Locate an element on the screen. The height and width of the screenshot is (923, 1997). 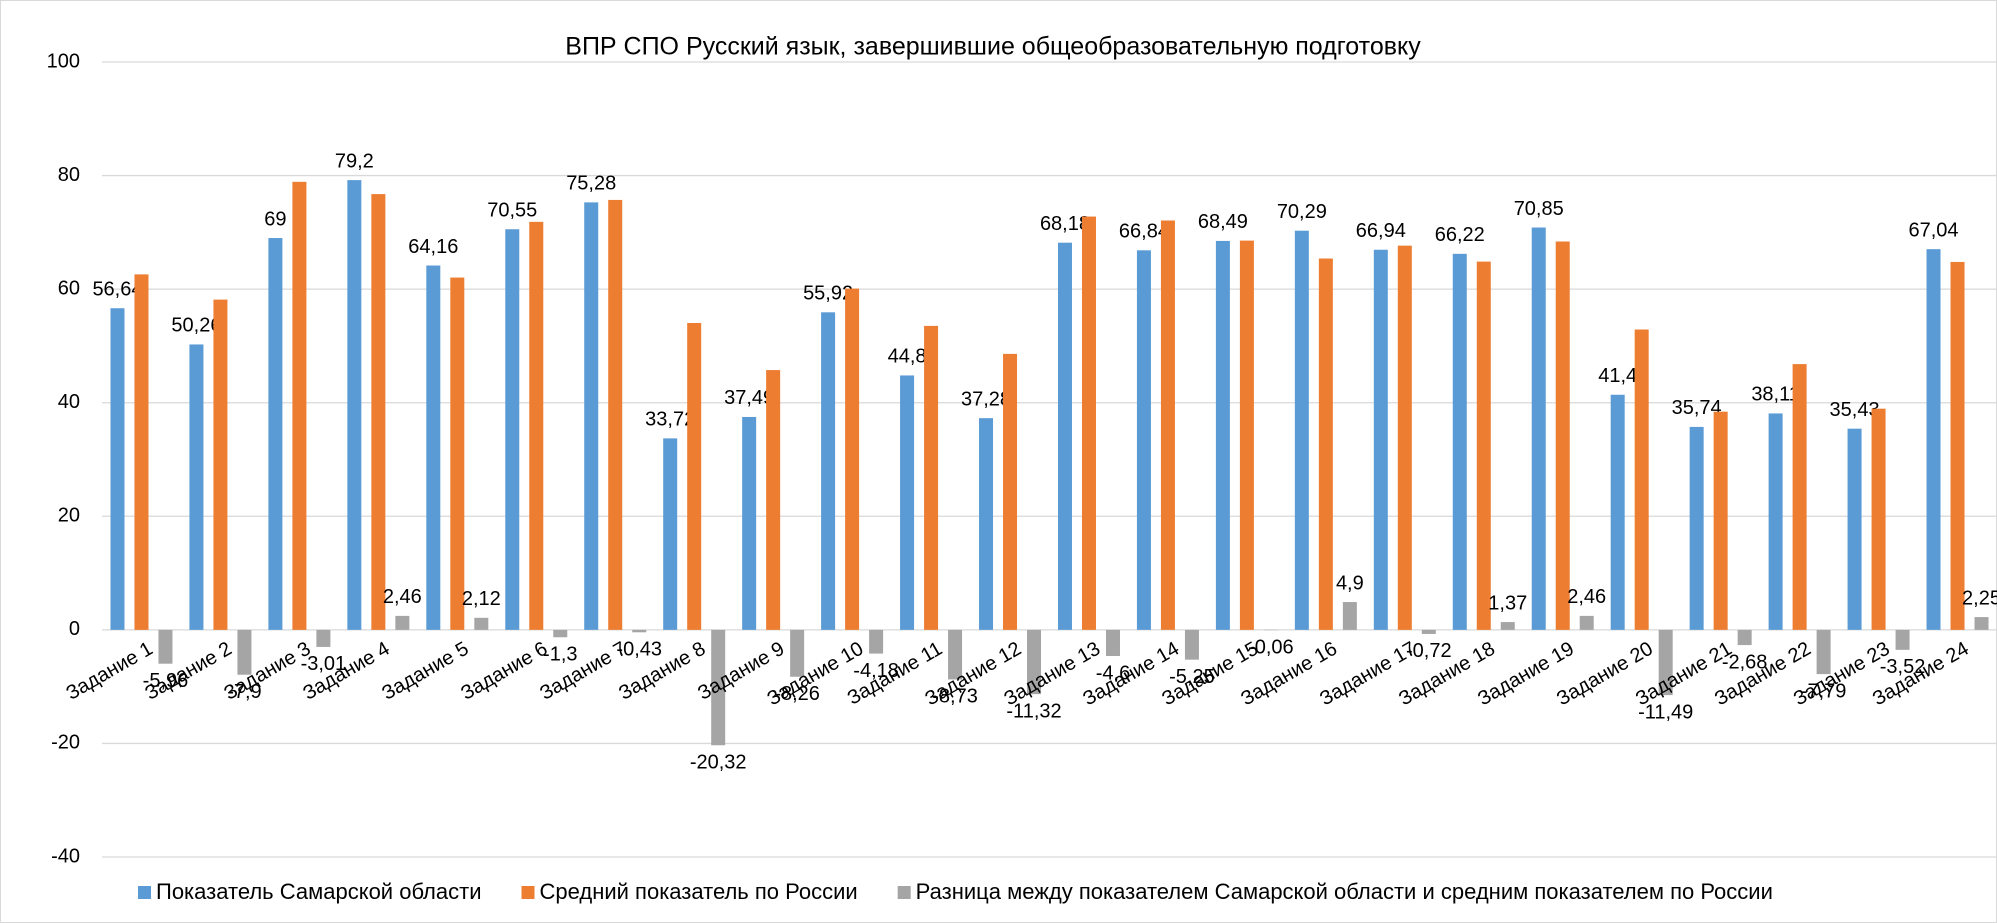
data-label: -8,73 is located at coordinates (955, 697).